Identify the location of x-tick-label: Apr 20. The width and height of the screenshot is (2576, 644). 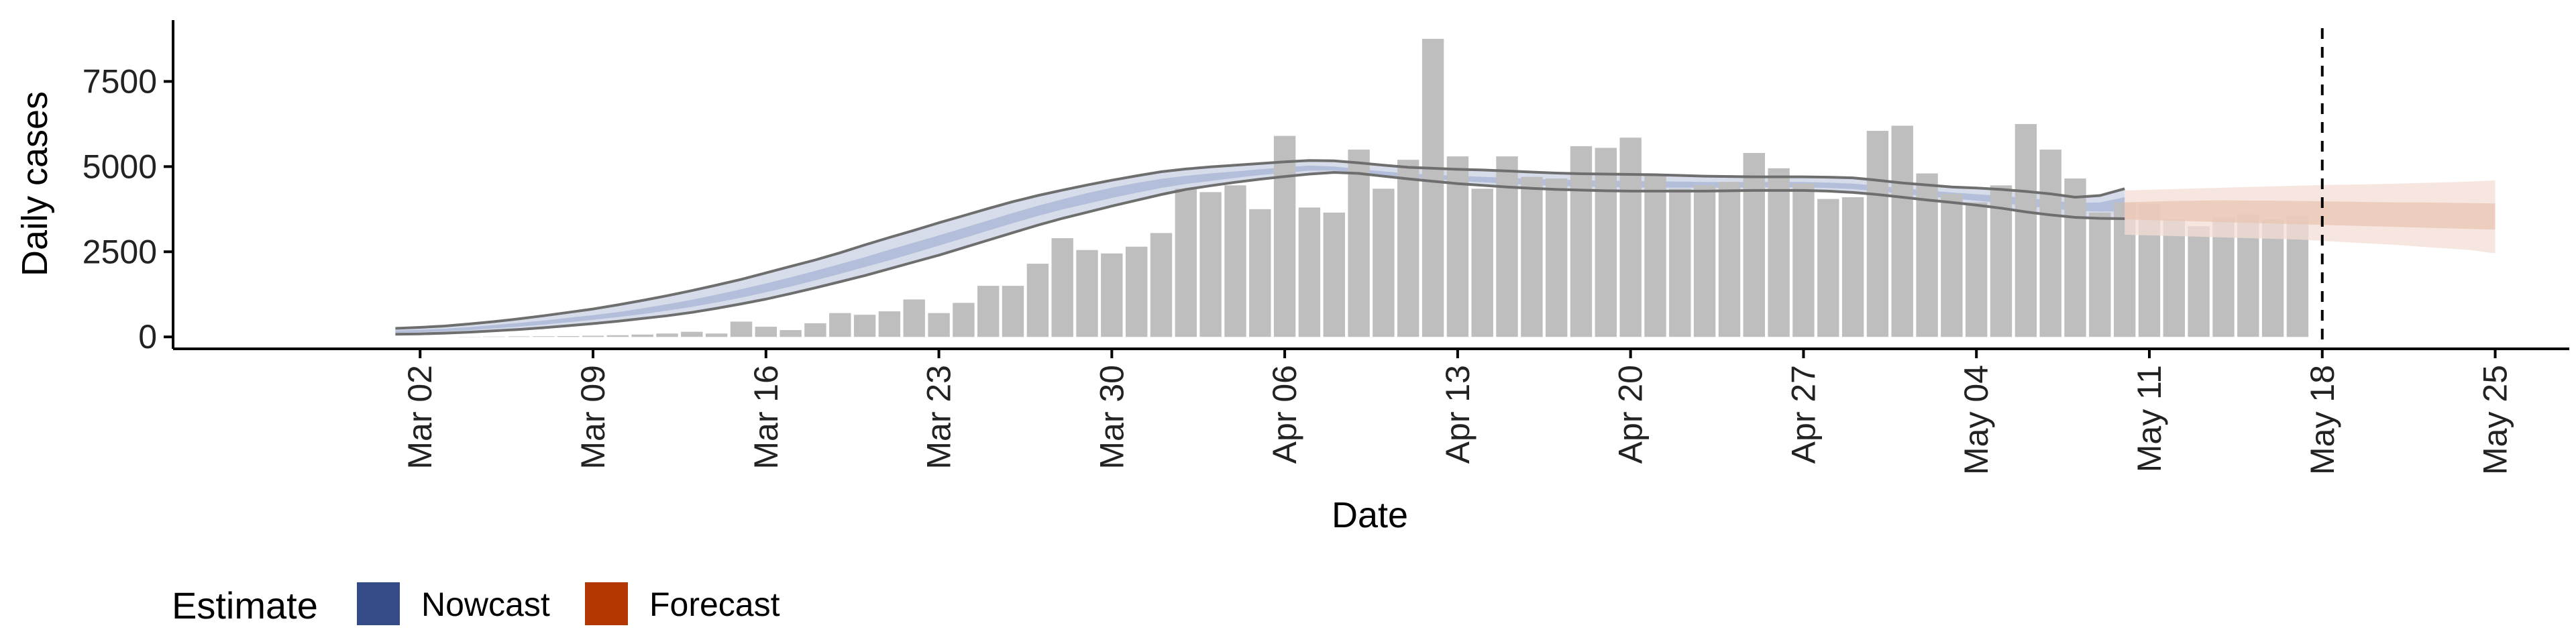
(1631, 414).